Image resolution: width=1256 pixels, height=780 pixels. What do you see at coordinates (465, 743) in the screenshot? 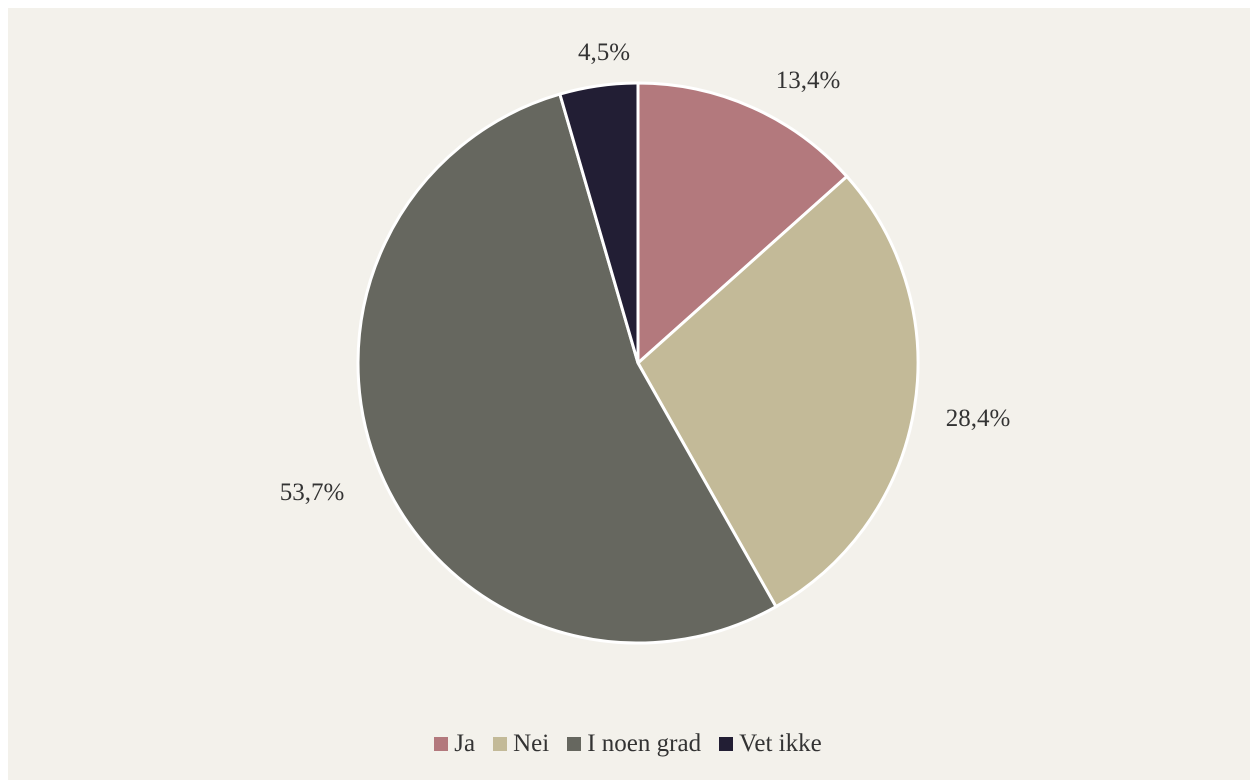
I see `legend-label: Ja` at bounding box center [465, 743].